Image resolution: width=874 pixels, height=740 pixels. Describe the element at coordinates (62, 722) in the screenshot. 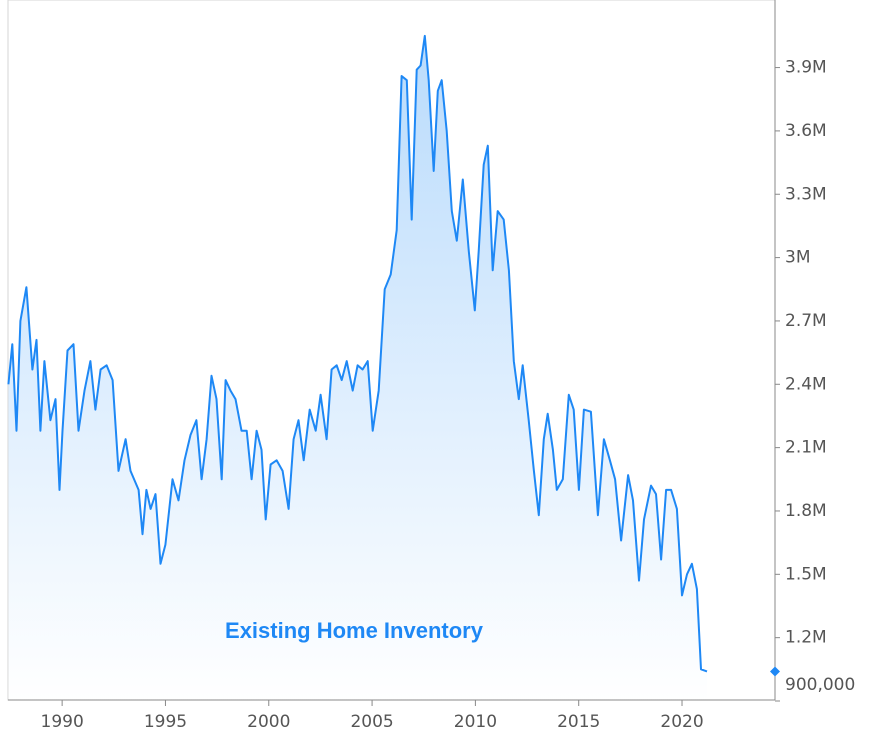

I see `x-tick-label: 1990` at that location.